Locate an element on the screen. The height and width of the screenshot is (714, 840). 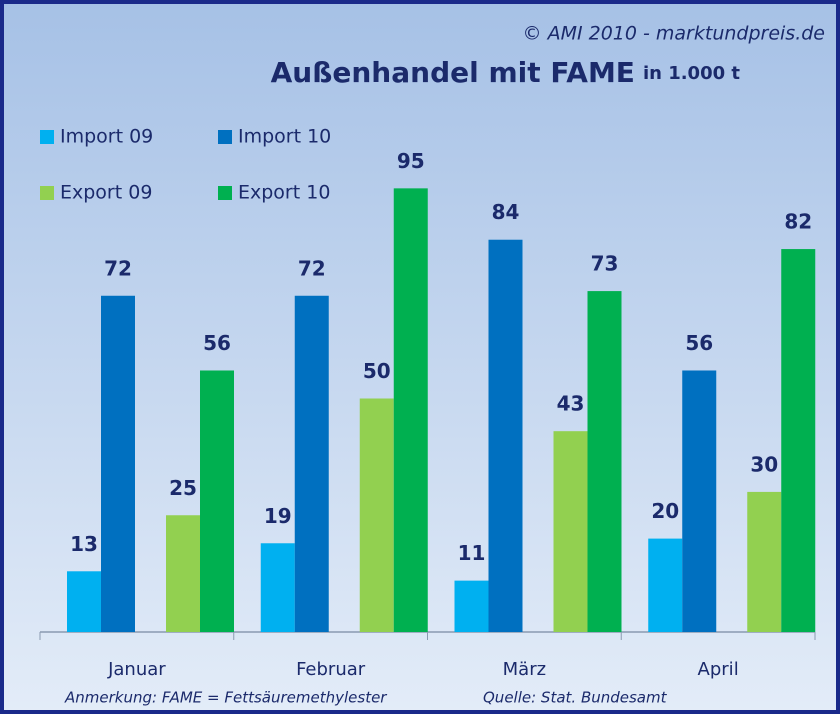
copyright: © AMI 2010 - marktundpreis.de is located at coordinates (674, 34).